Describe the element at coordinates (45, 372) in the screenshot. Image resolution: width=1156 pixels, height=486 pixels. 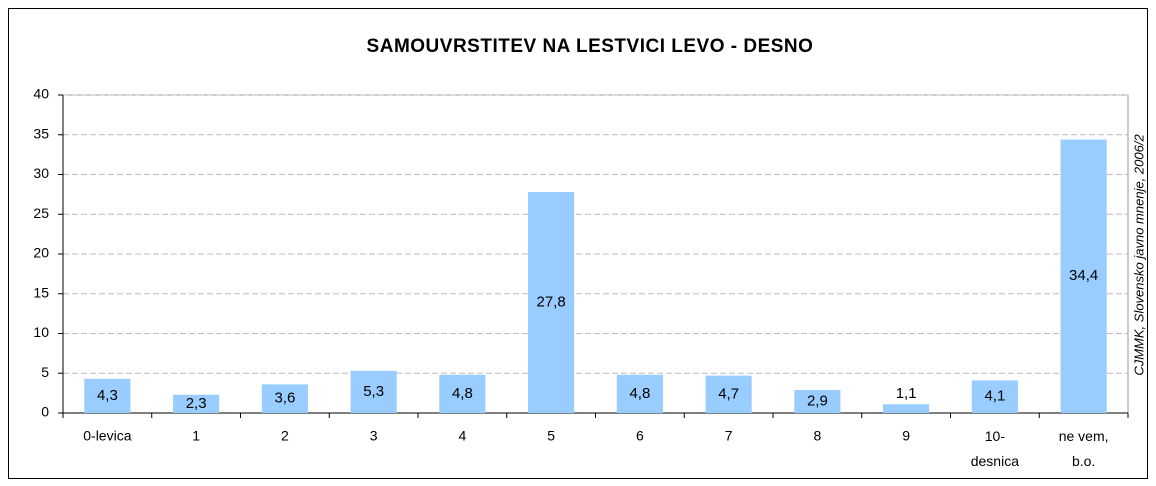
I see `y-tick-label: 5` at that location.